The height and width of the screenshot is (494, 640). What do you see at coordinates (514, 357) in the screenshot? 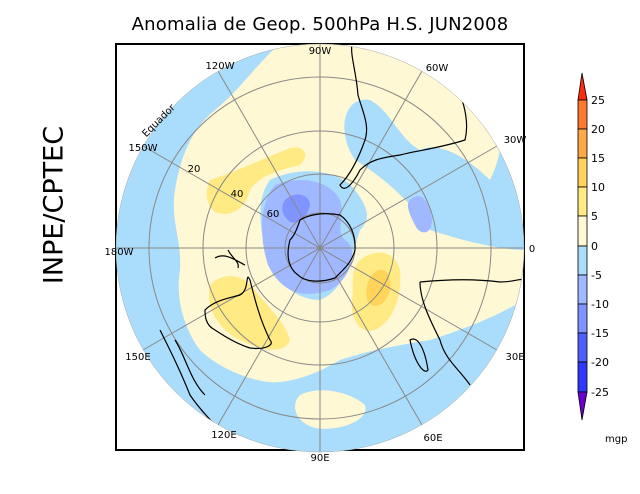
I see `meridian-label: 30E` at bounding box center [514, 357].